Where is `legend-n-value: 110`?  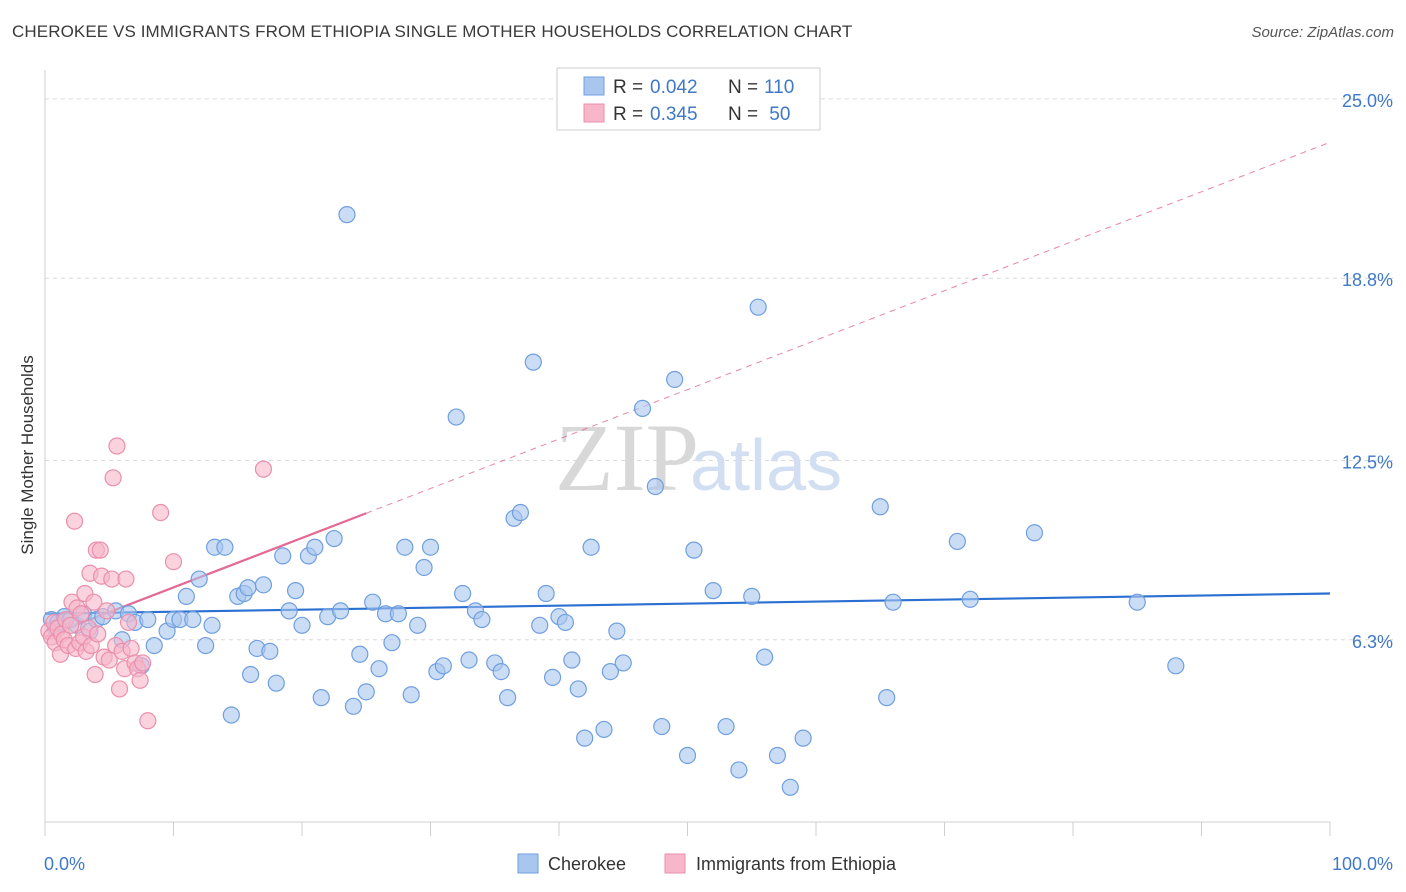 legend-n-value: 110 is located at coordinates (779, 87).